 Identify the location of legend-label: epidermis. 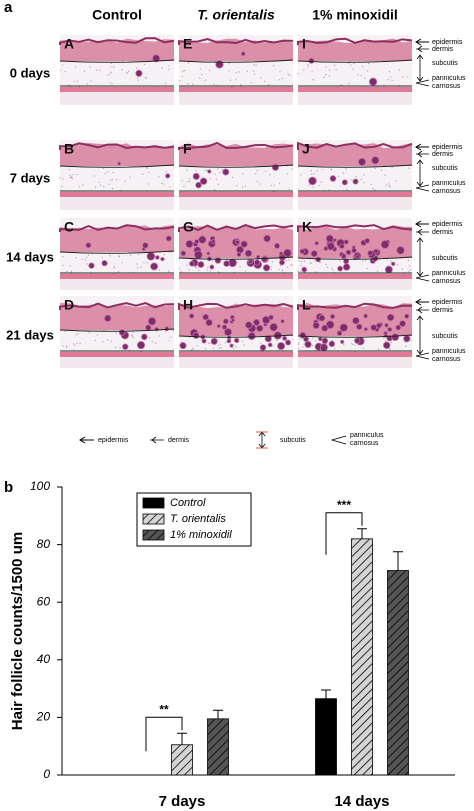
(113, 440).